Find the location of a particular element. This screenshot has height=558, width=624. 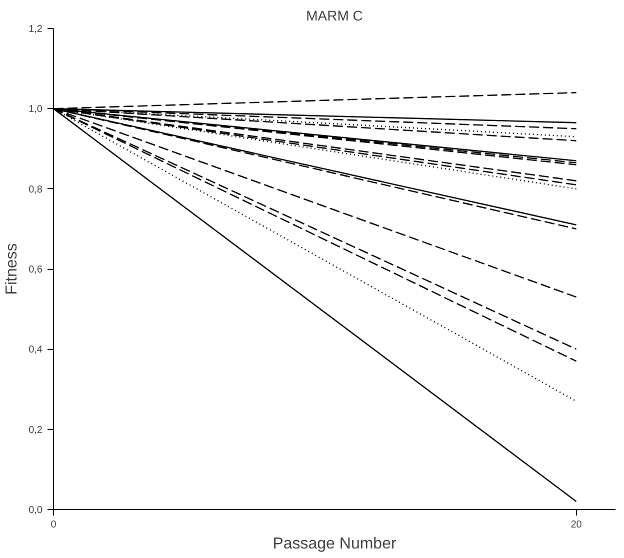

x-axis-title: Passage Number is located at coordinates (334, 544).